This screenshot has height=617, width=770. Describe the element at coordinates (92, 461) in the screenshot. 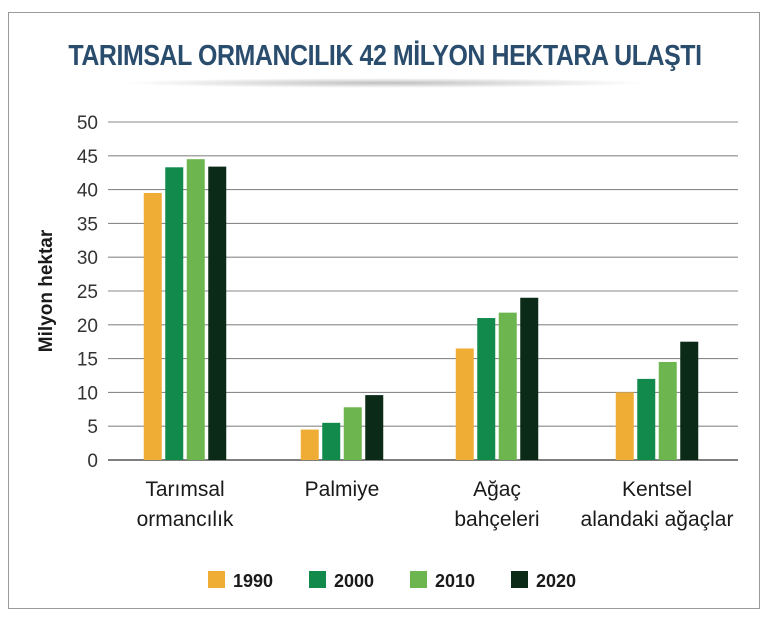

I see `y-tick-label: 0` at that location.